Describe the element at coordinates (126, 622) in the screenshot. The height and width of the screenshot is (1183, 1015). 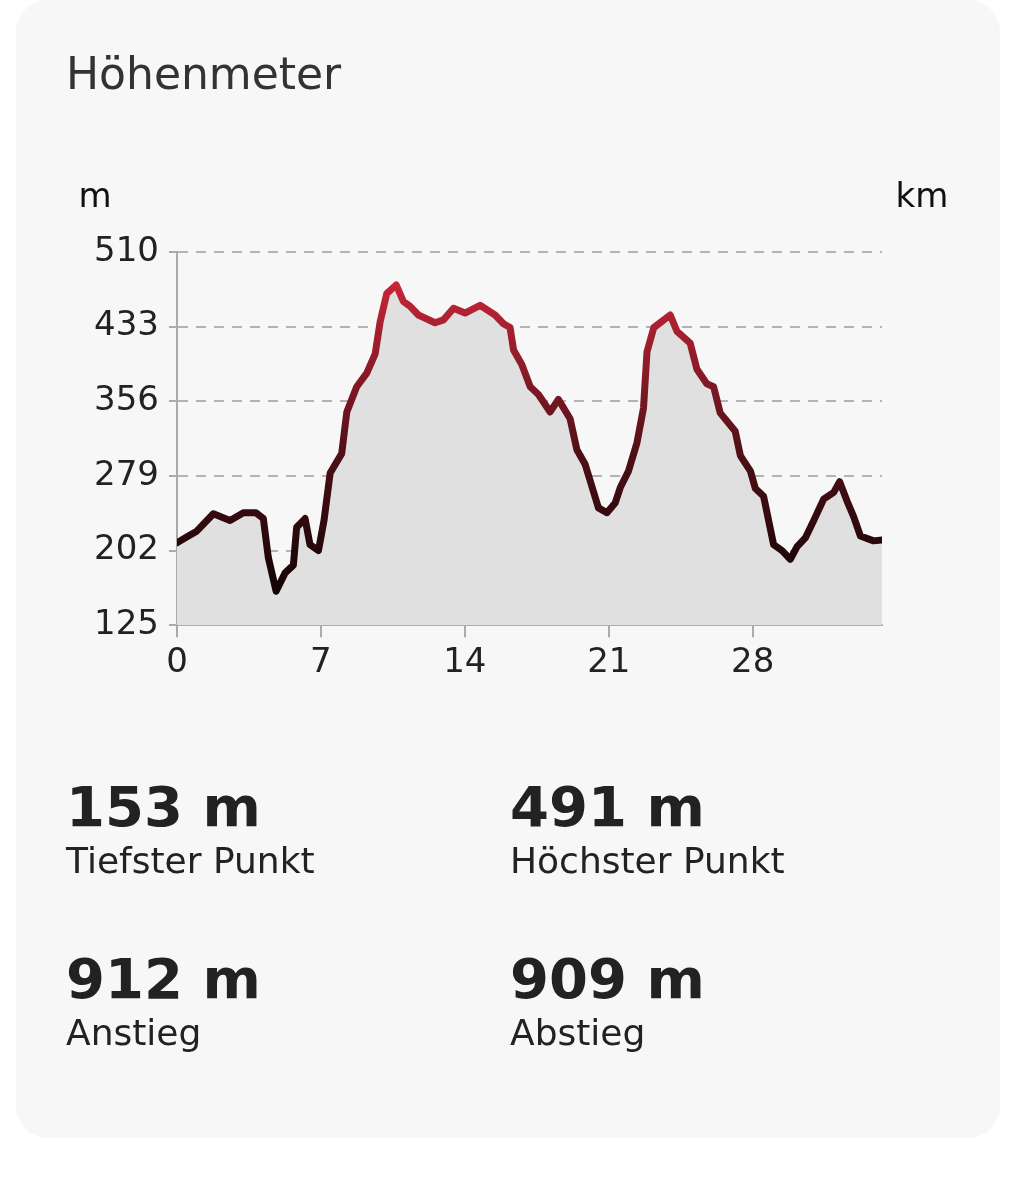
I see `y-tick-label: 125` at that location.